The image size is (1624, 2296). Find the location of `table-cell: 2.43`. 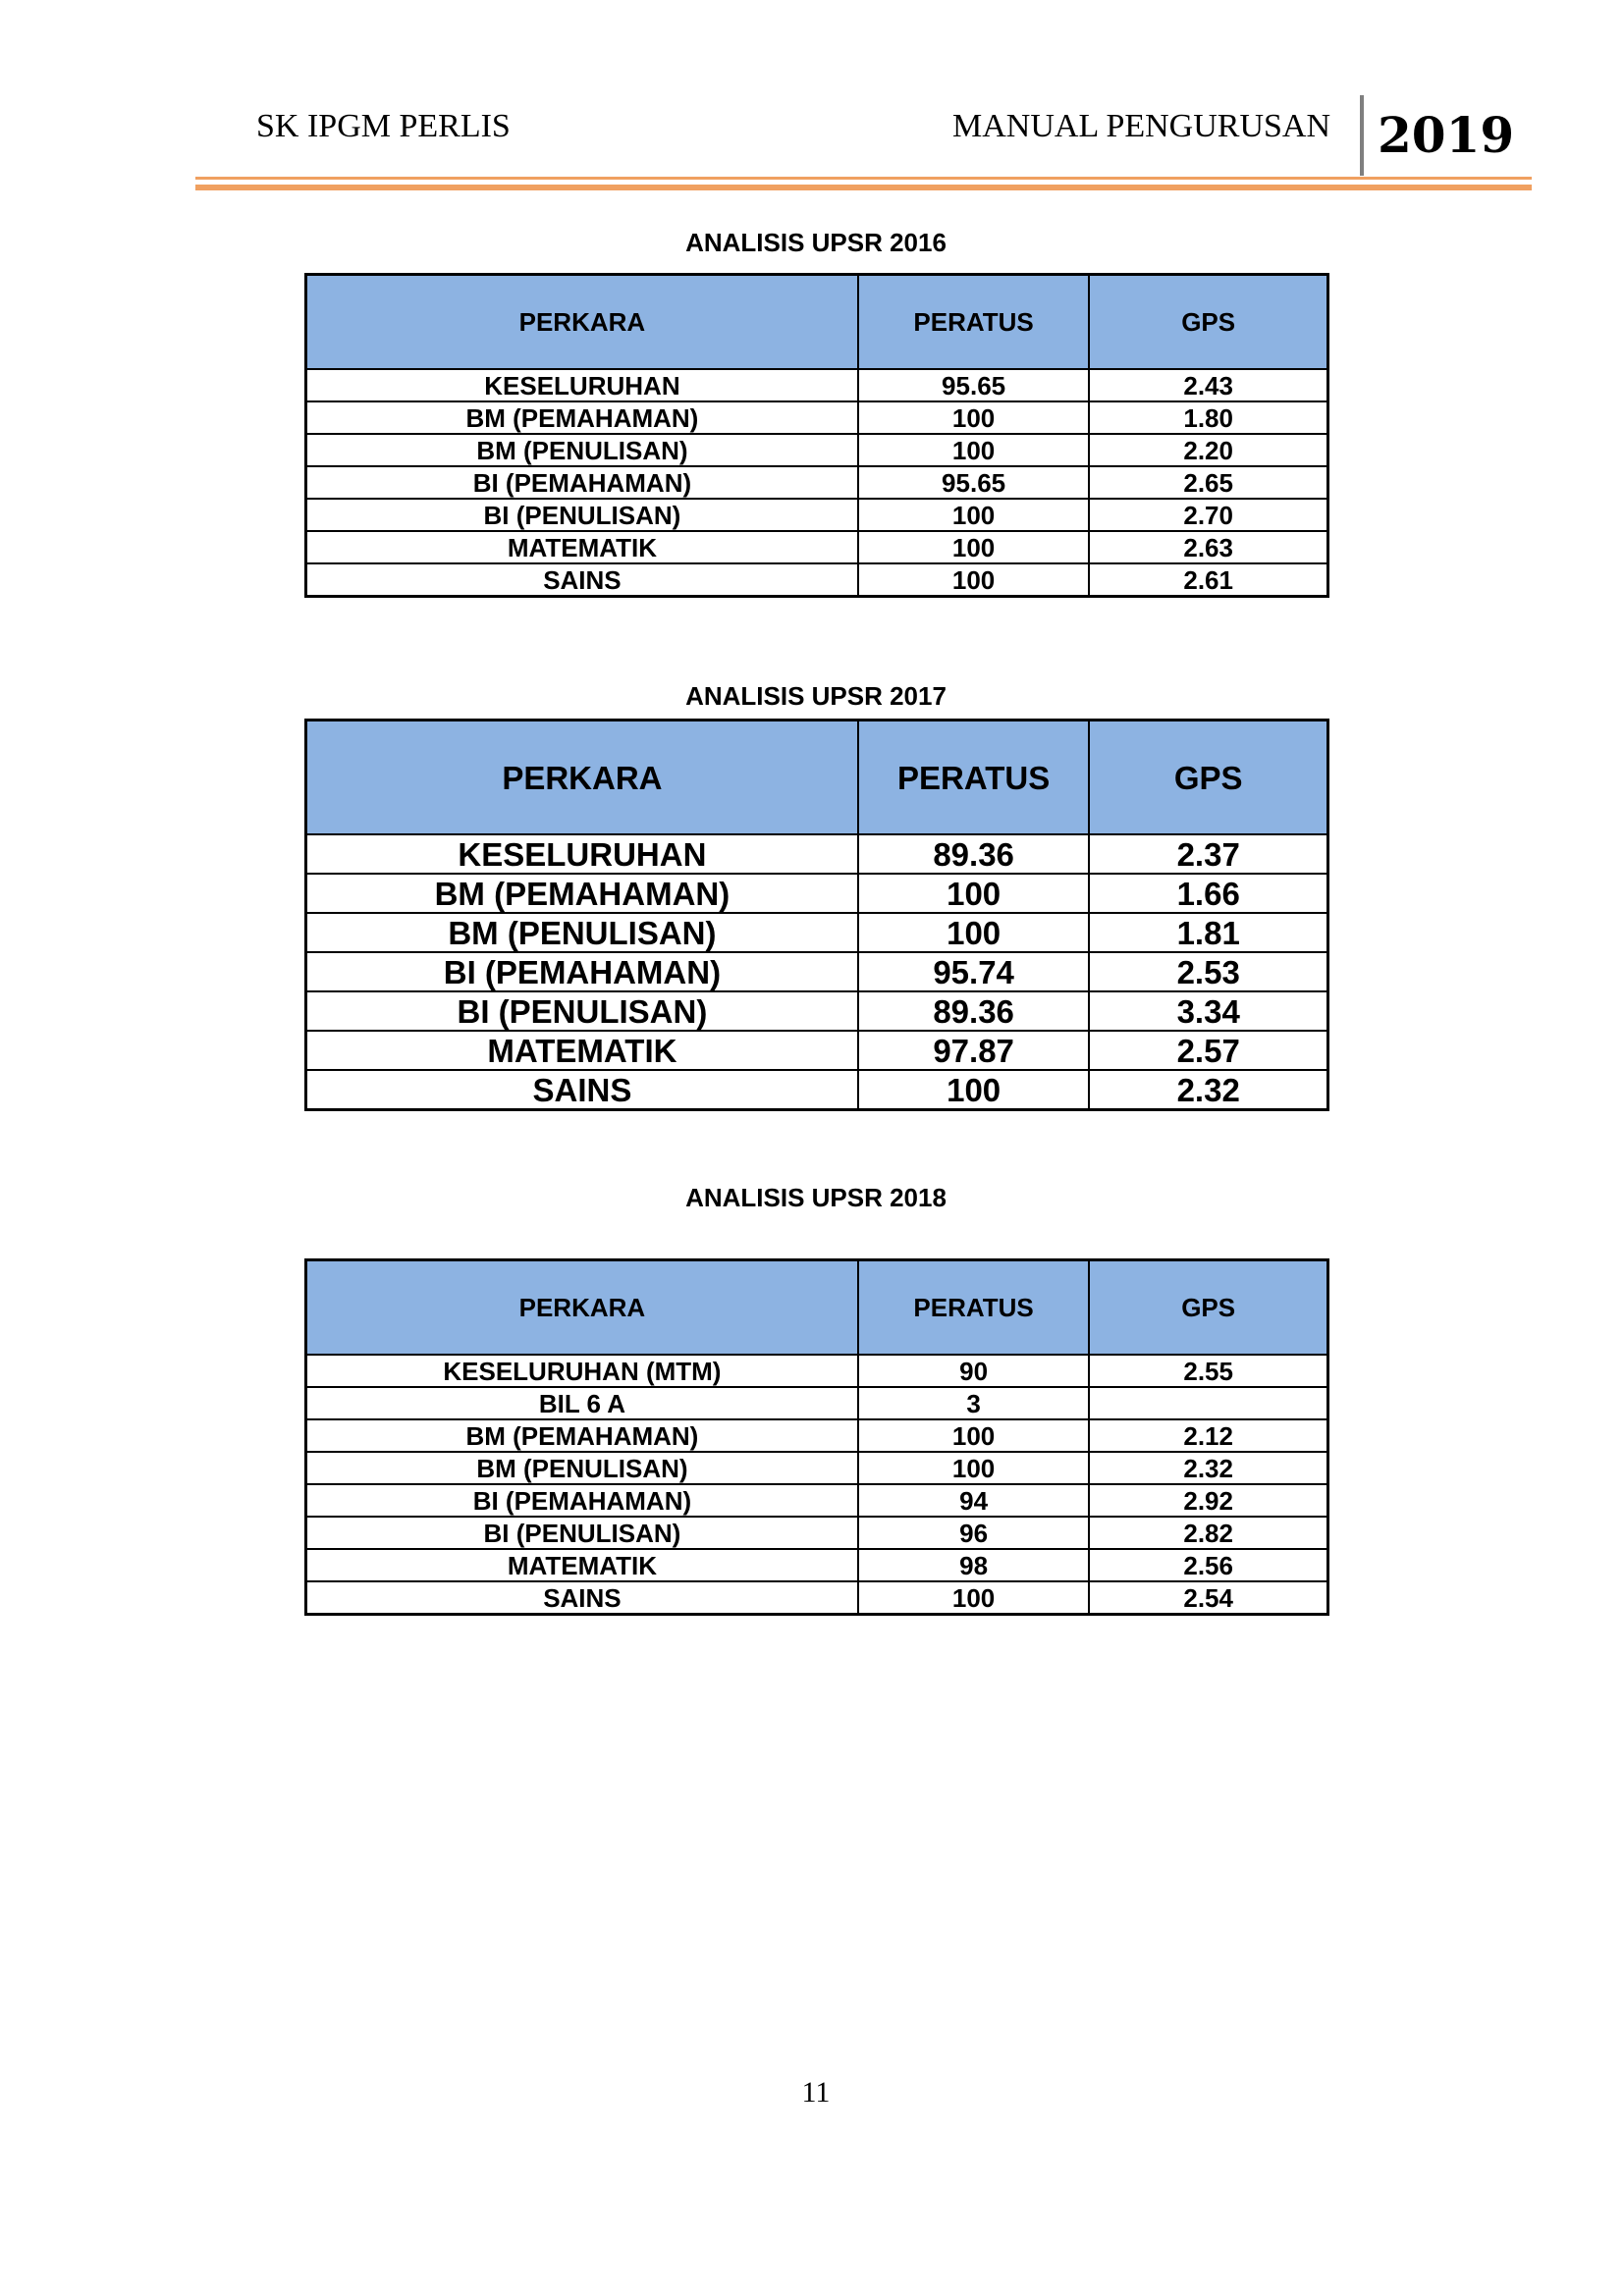

table-cell: 2.43 is located at coordinates (1208, 385).